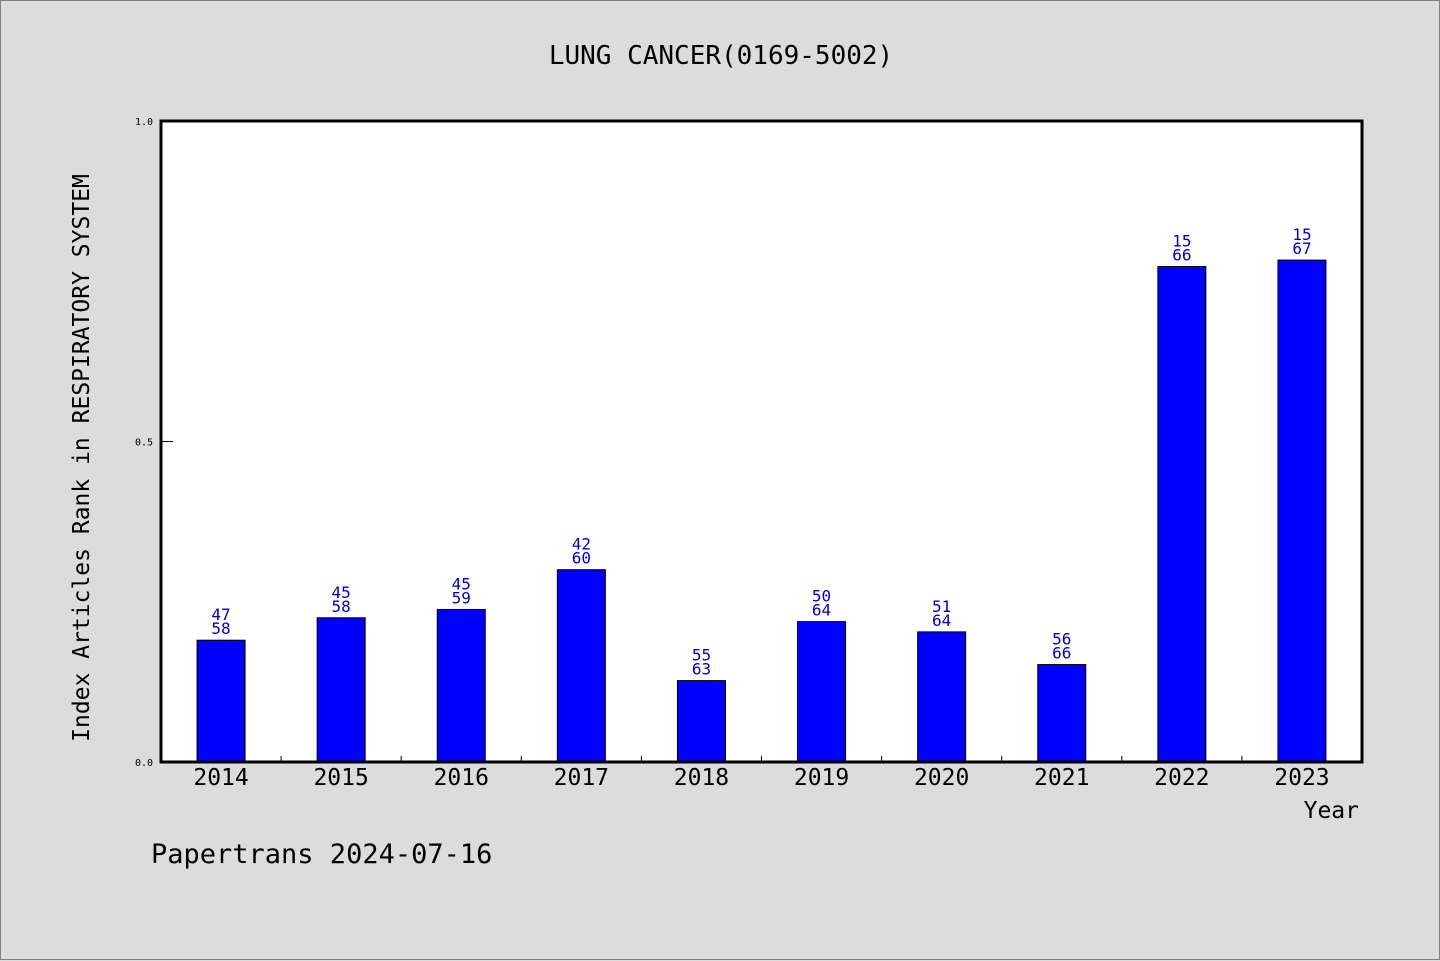 The height and width of the screenshot is (961, 1440). What do you see at coordinates (144, 122) in the screenshot?
I see `y-tick-label: 1.0` at bounding box center [144, 122].